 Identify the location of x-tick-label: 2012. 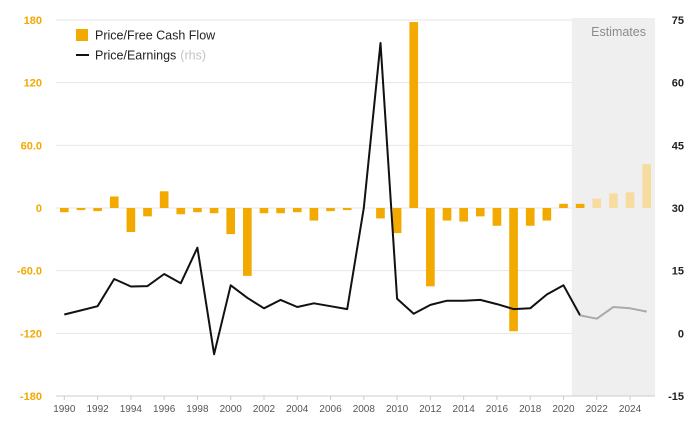
(430, 409).